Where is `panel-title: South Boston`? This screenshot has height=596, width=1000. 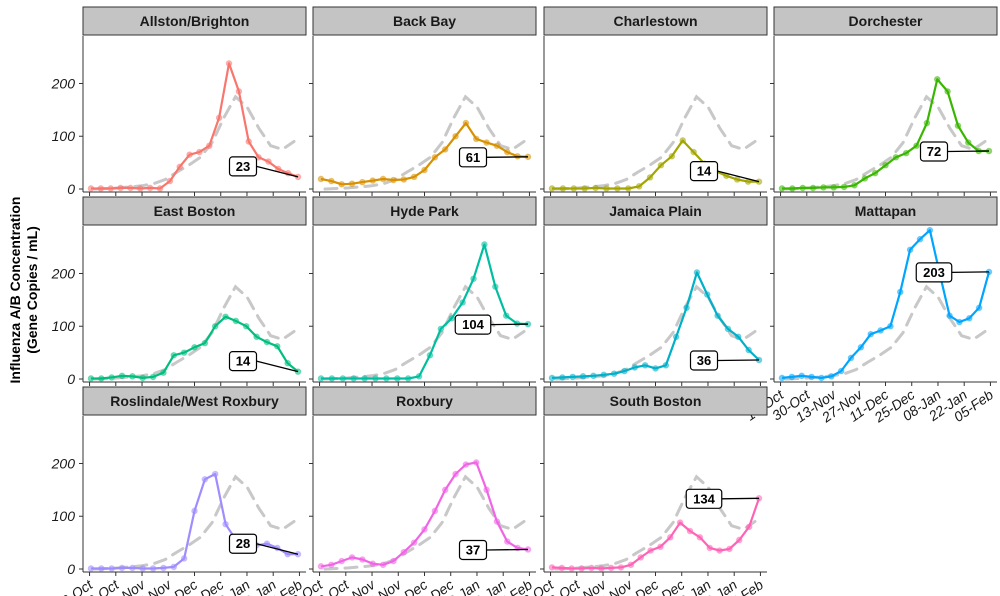
panel-title: South Boston is located at coordinates (656, 401).